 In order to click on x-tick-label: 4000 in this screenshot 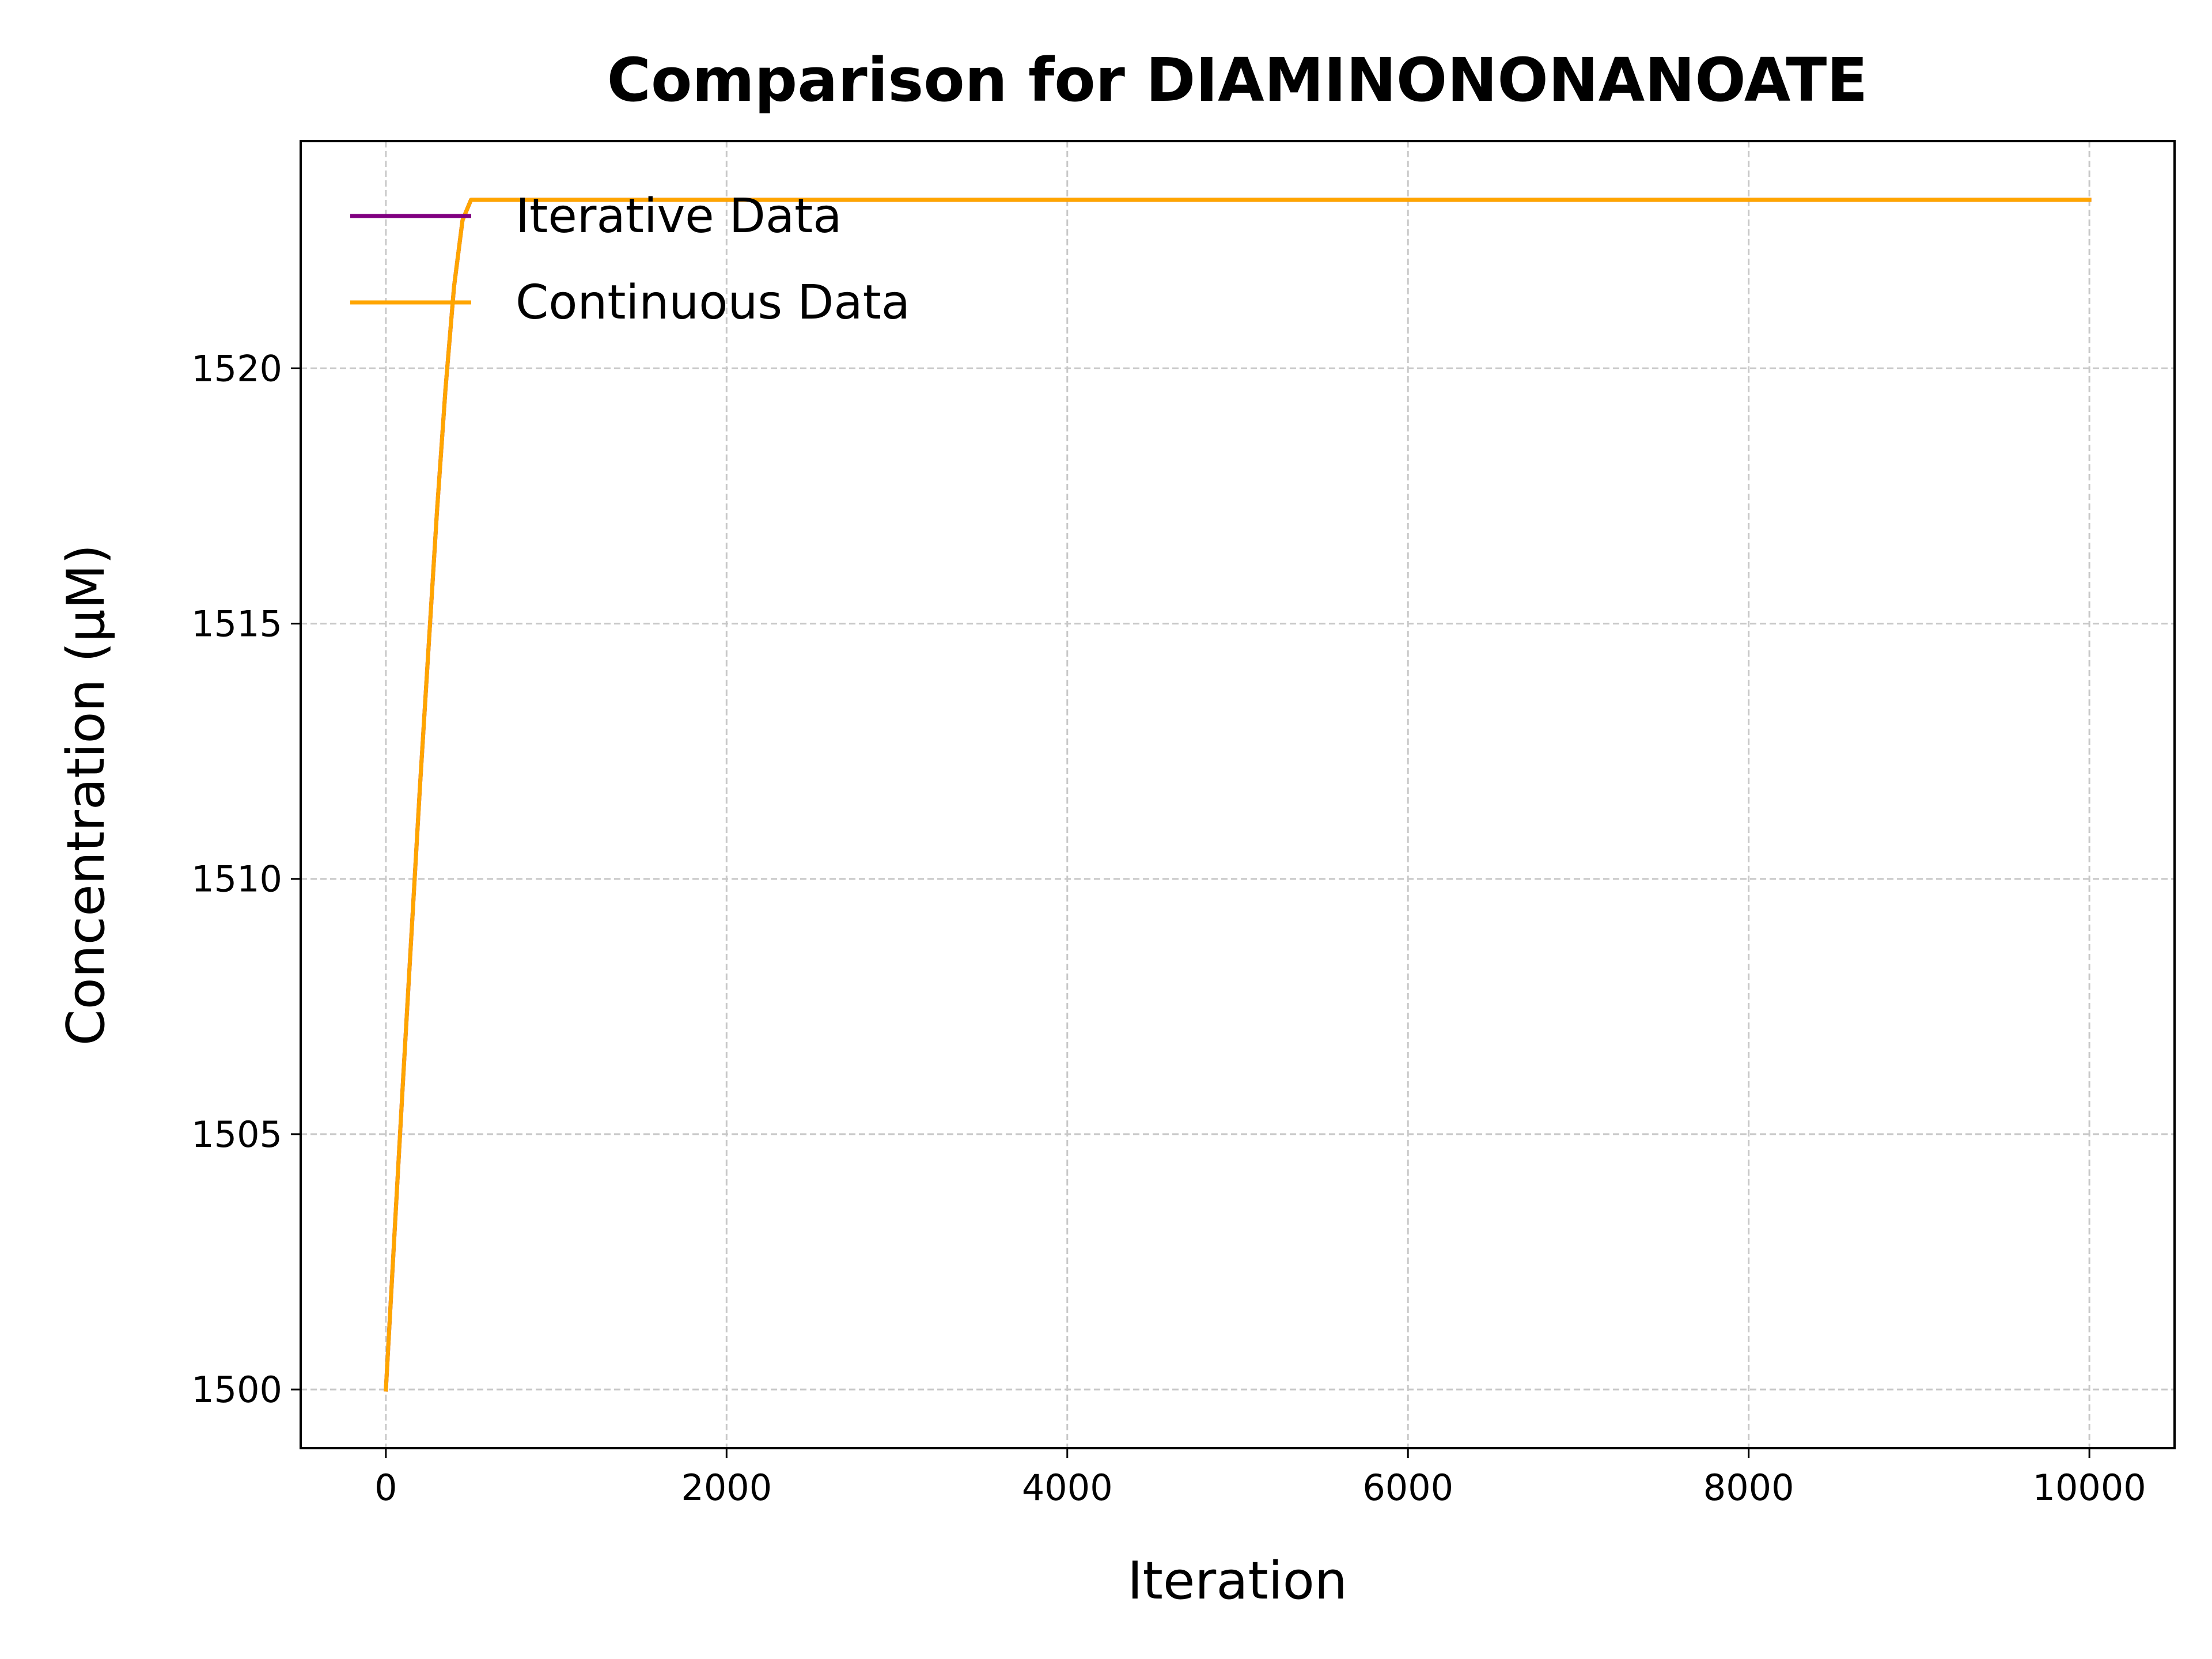, I will do `click(1067, 1488)`.